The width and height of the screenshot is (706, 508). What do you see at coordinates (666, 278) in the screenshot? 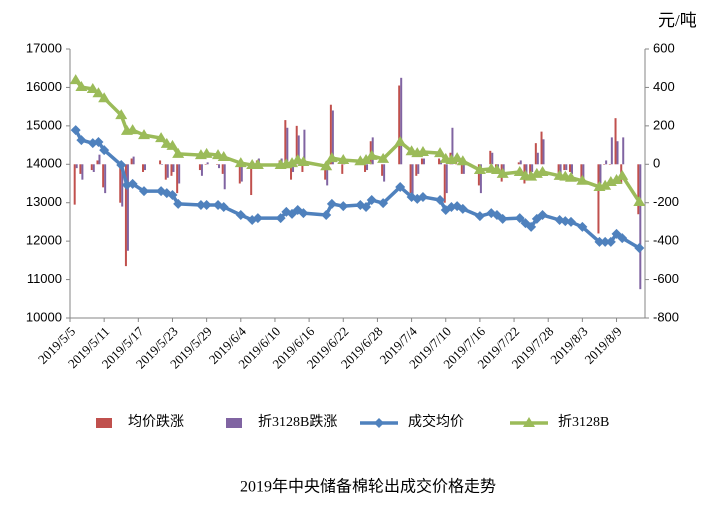
I see `y2-tick-label: -600` at bounding box center [666, 278].